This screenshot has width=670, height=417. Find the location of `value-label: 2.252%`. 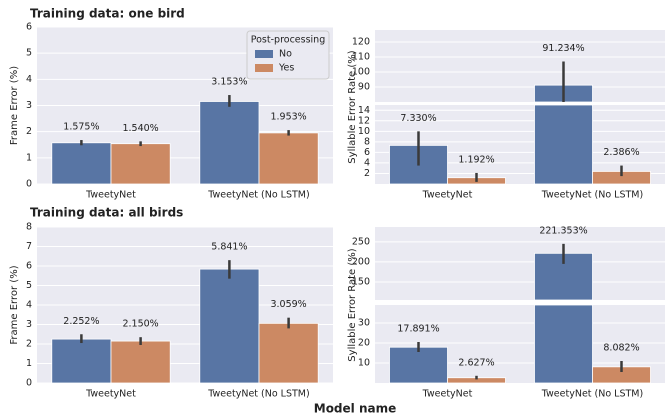

value-label: 2.252% is located at coordinates (81, 321).